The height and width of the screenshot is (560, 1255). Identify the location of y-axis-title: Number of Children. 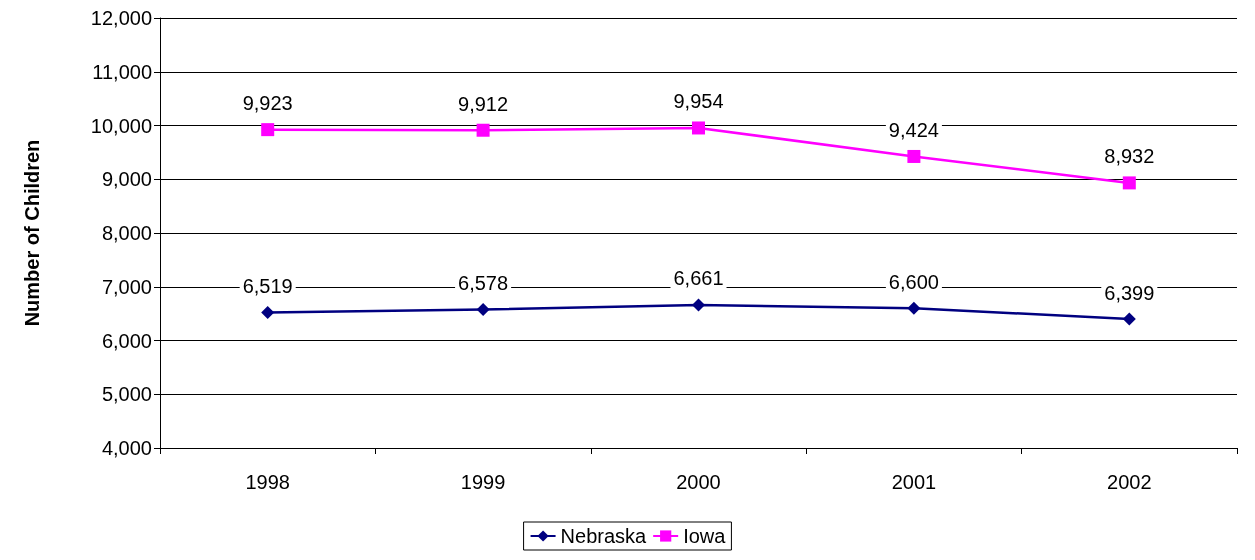
(32, 233).